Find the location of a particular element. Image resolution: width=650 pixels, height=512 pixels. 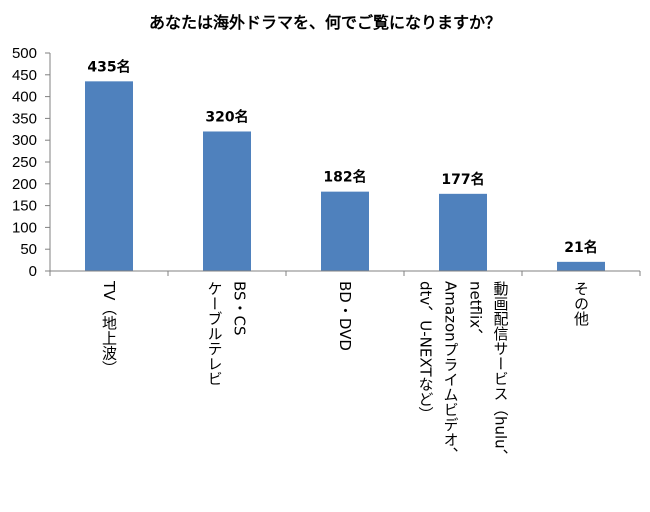

category-label: ケーブルテレビ is located at coordinates (215, 333).